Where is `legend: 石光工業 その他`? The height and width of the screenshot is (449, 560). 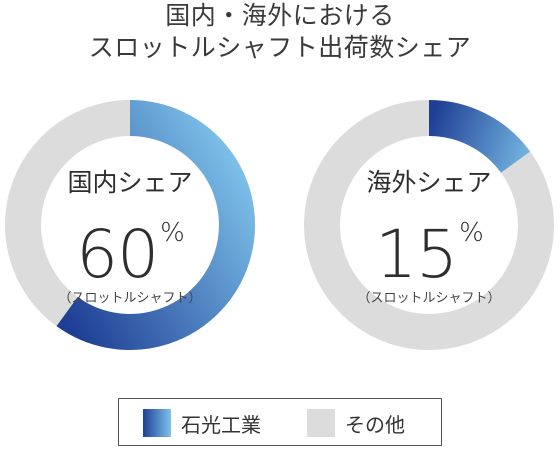
legend: 石光工業 その他 is located at coordinates (280, 422).